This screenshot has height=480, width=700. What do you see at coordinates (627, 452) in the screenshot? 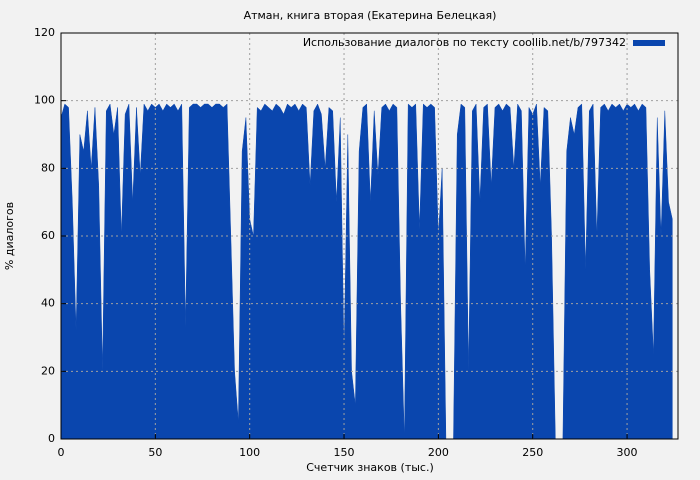
I see `x-tick-label: 300` at bounding box center [627, 452].